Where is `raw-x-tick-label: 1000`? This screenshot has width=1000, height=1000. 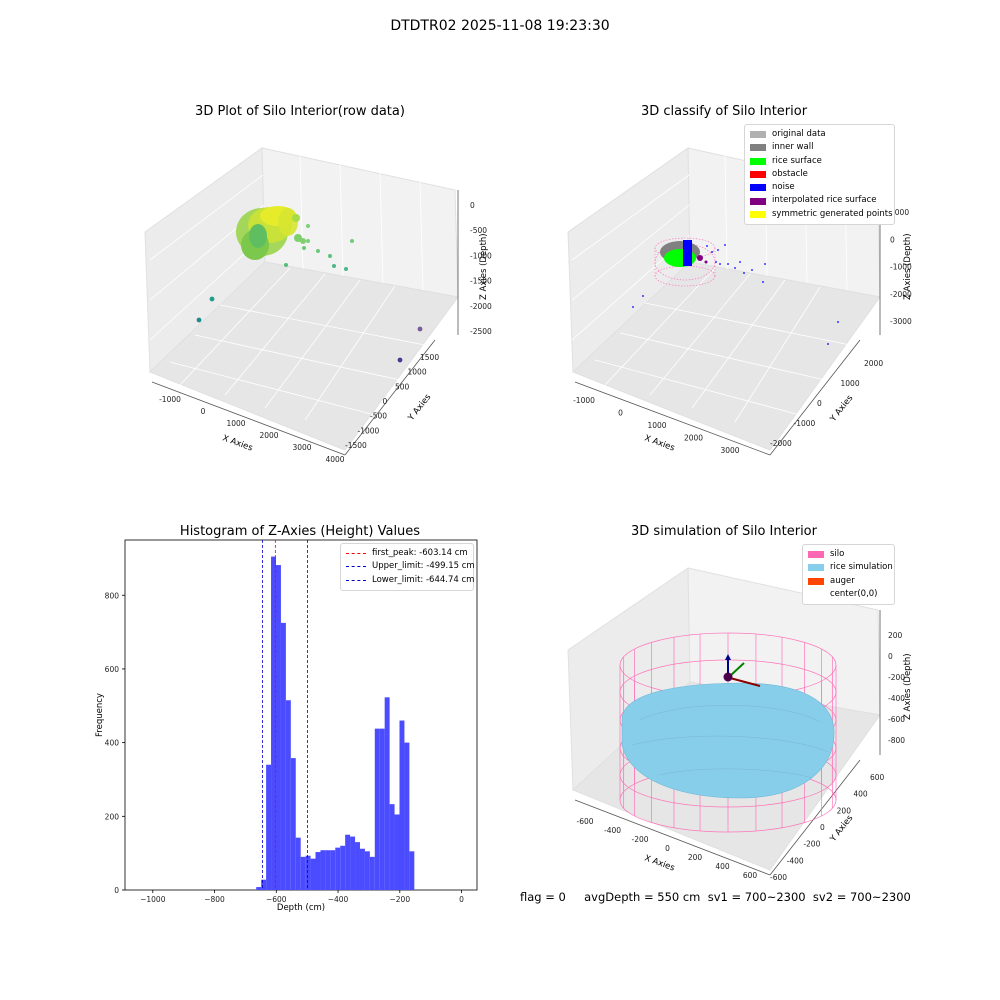
raw-x-tick-label: 1000 is located at coordinates (235, 423).